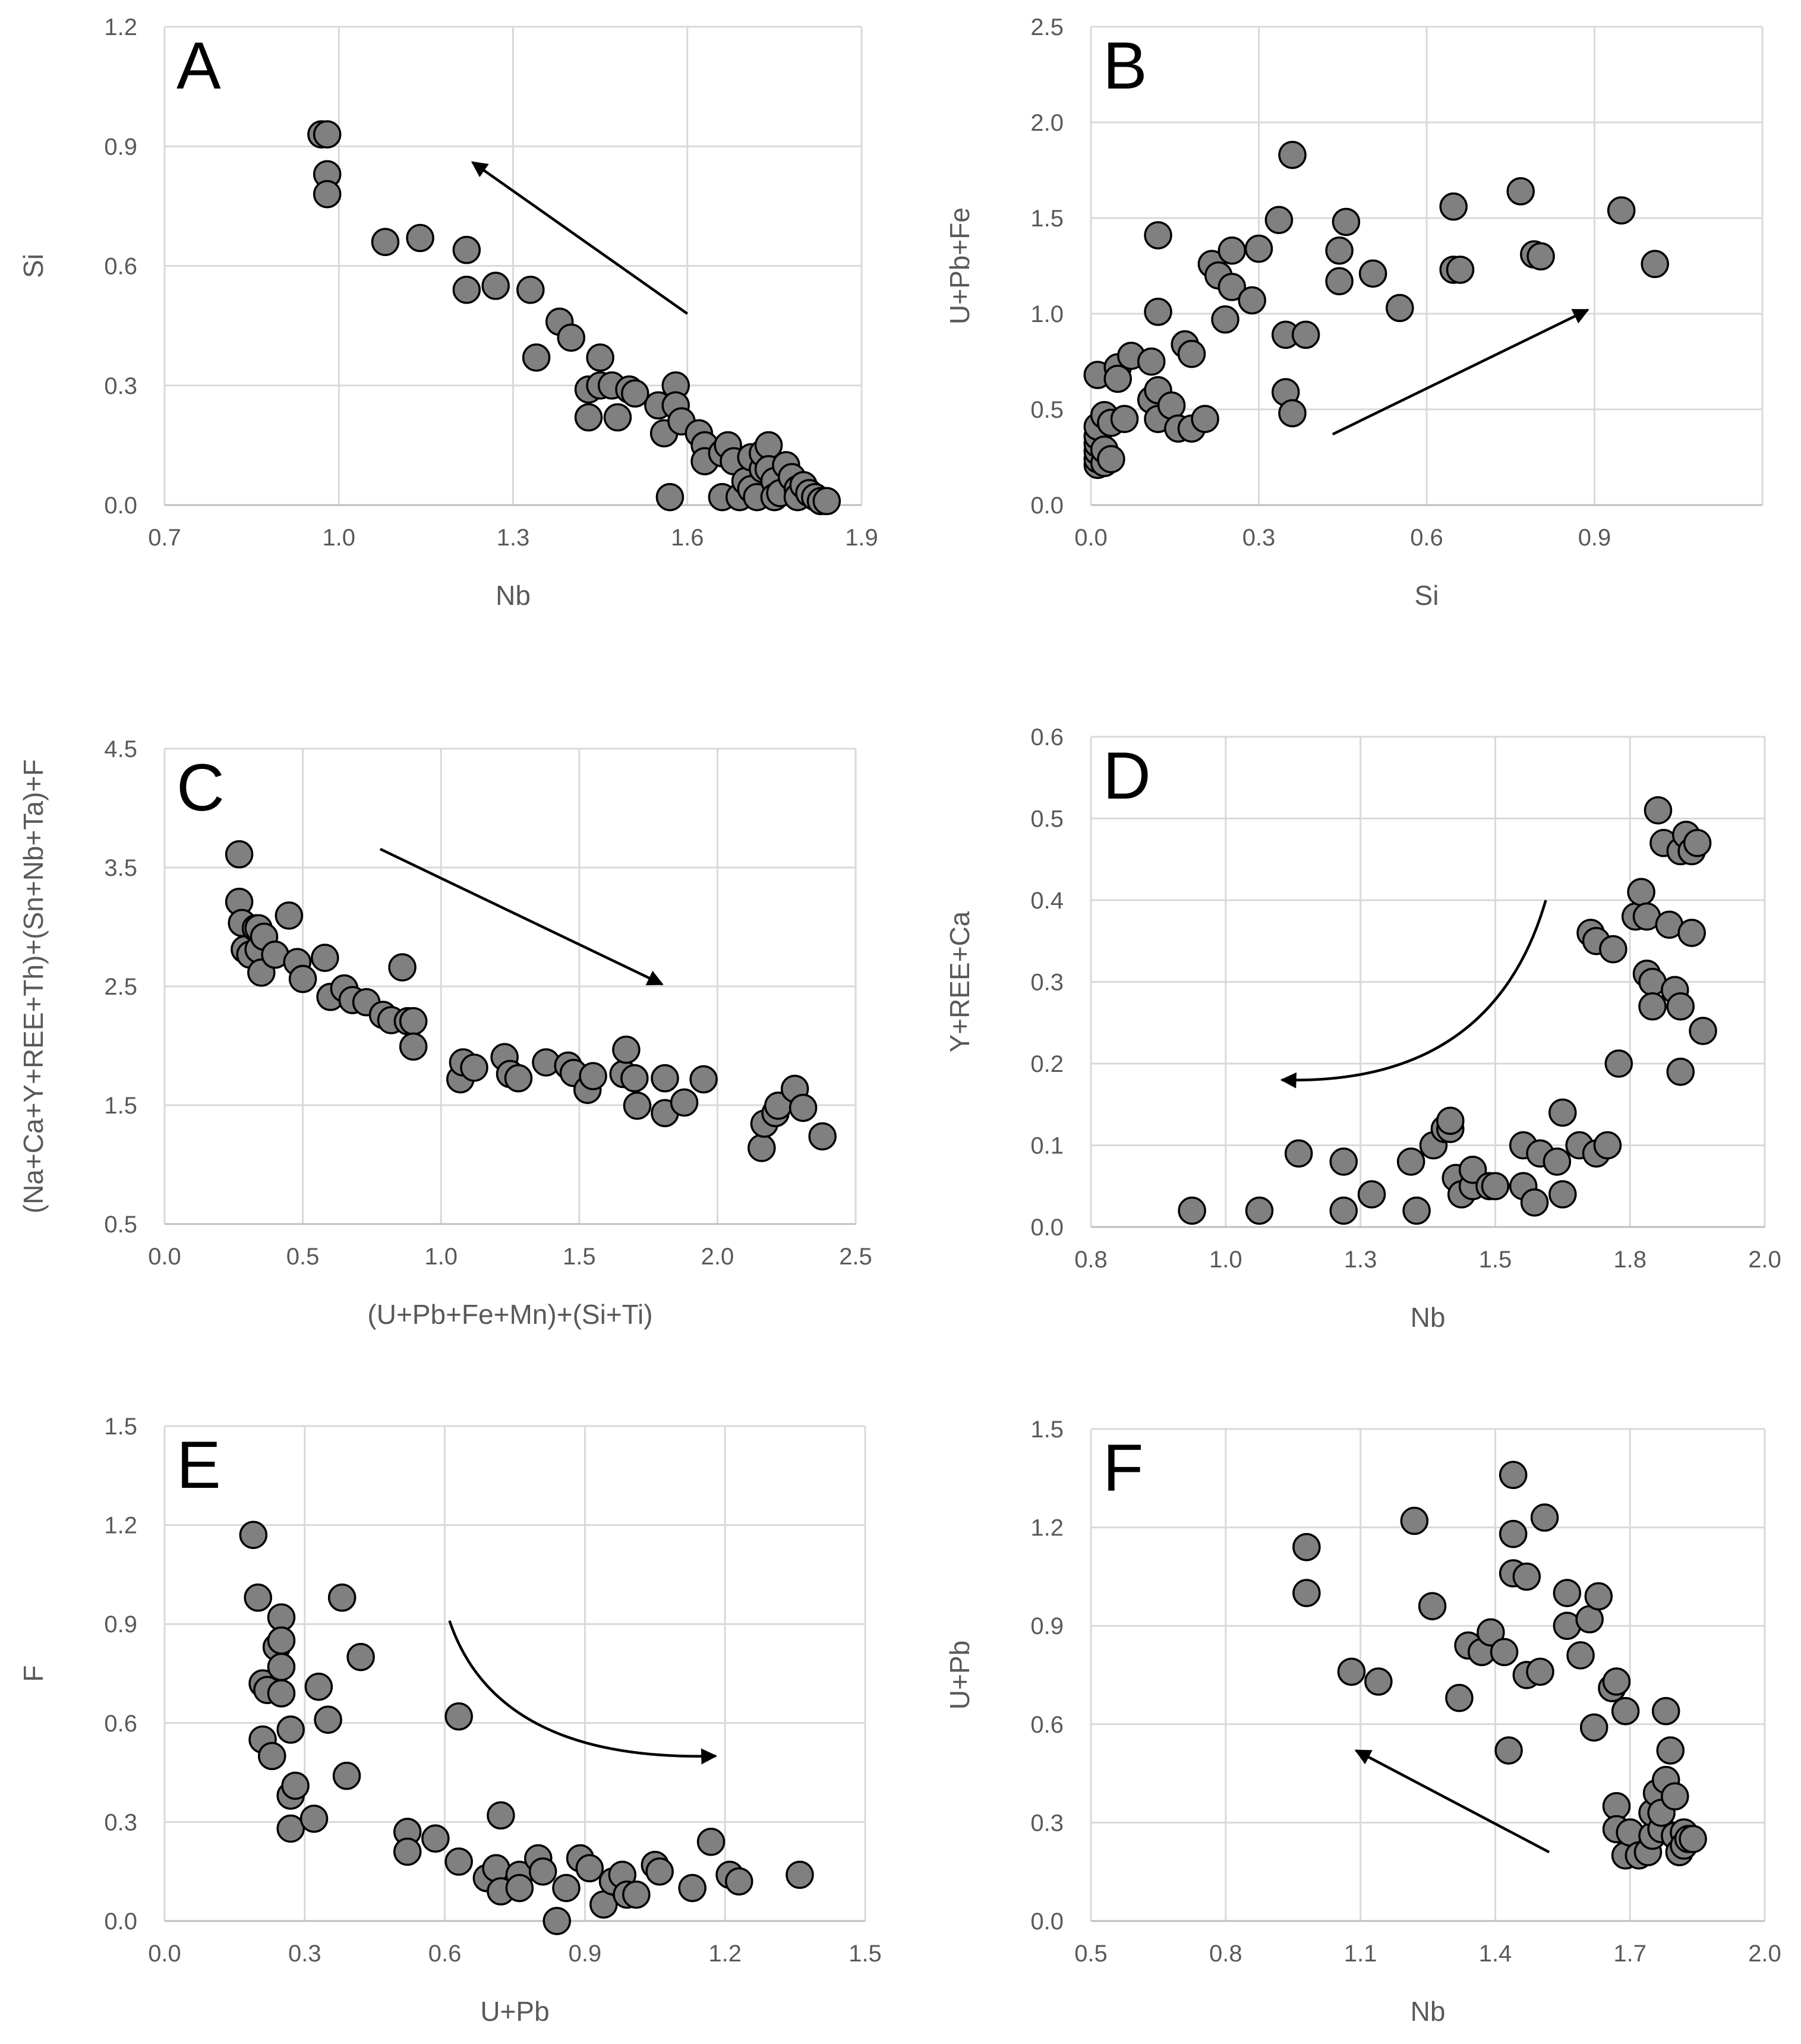 The image size is (1801, 2044). I want to click on x-tick-label-e: 0.9, so click(586, 1954).